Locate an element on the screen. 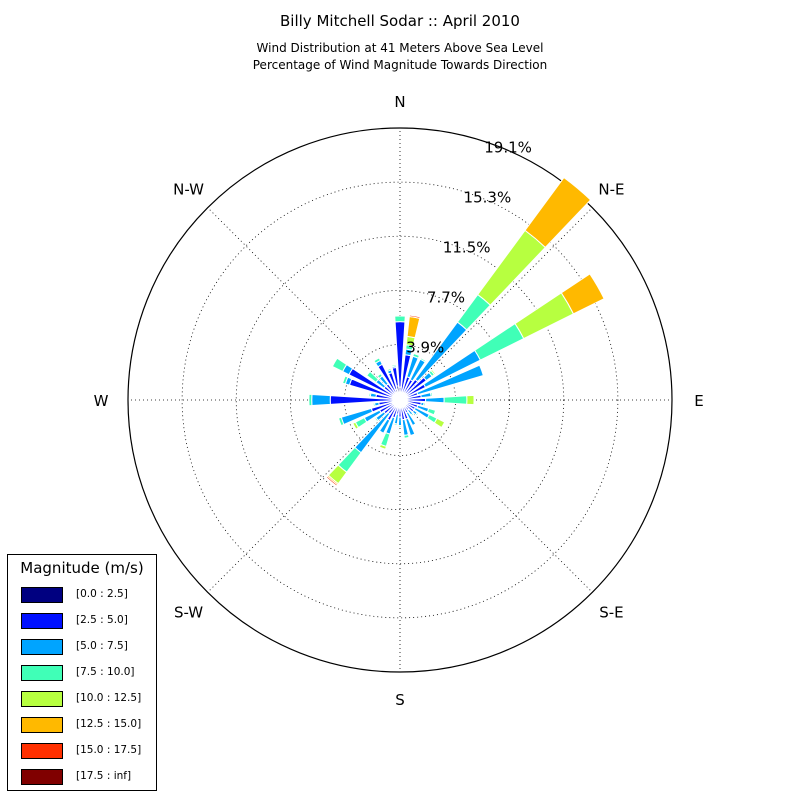  direction-label: W is located at coordinates (101, 401).